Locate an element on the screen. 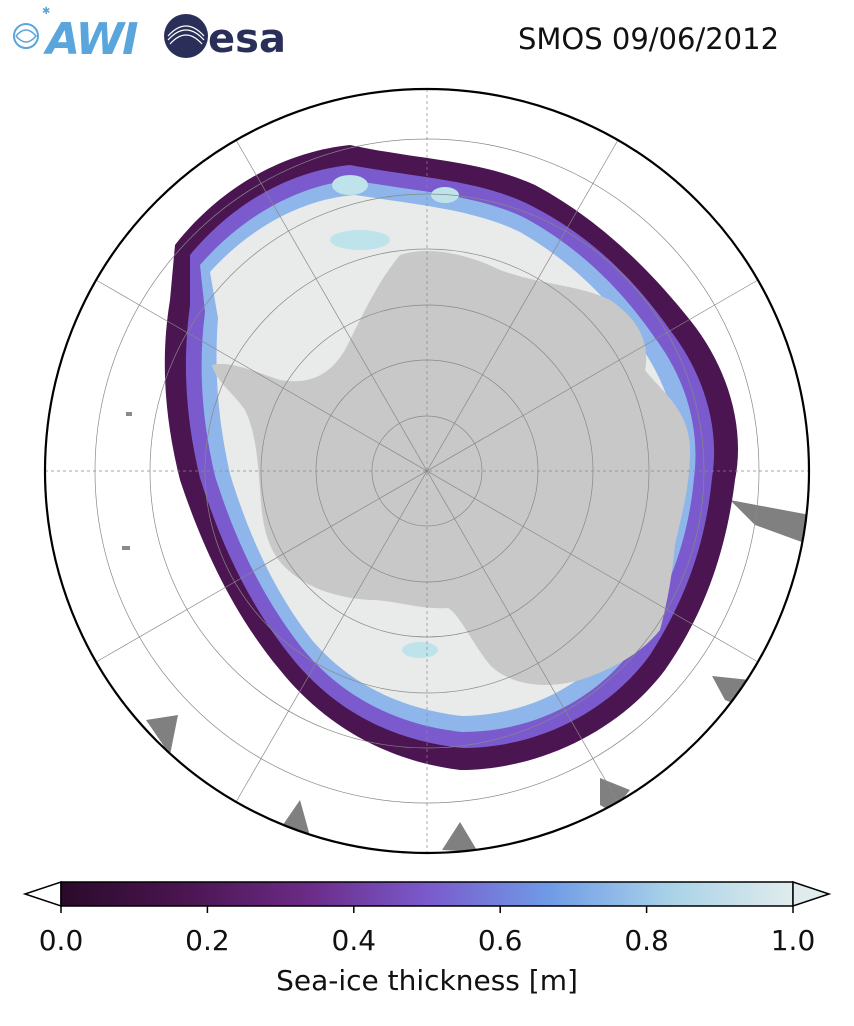 The image size is (854, 1026). colorbar-ticks is located at coordinates (427, 909).